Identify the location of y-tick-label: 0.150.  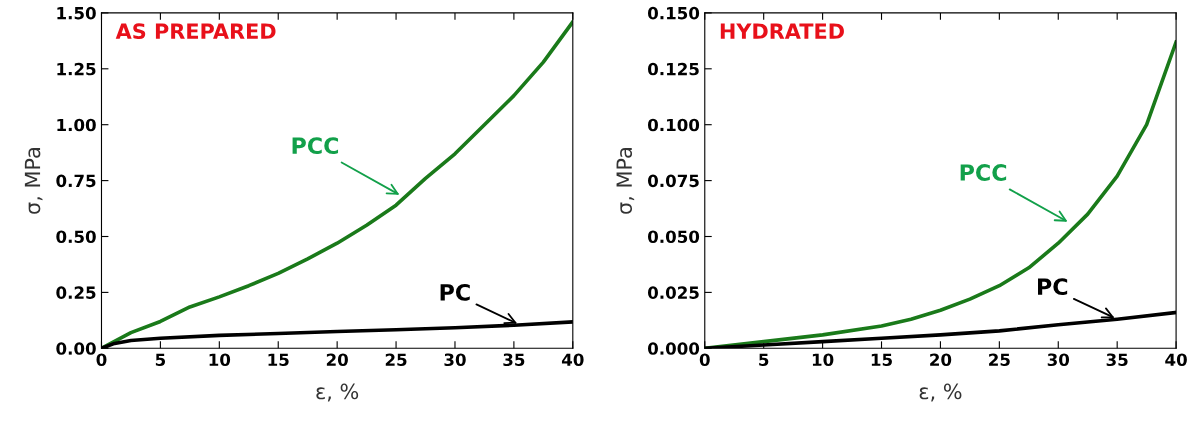
(673, 13).